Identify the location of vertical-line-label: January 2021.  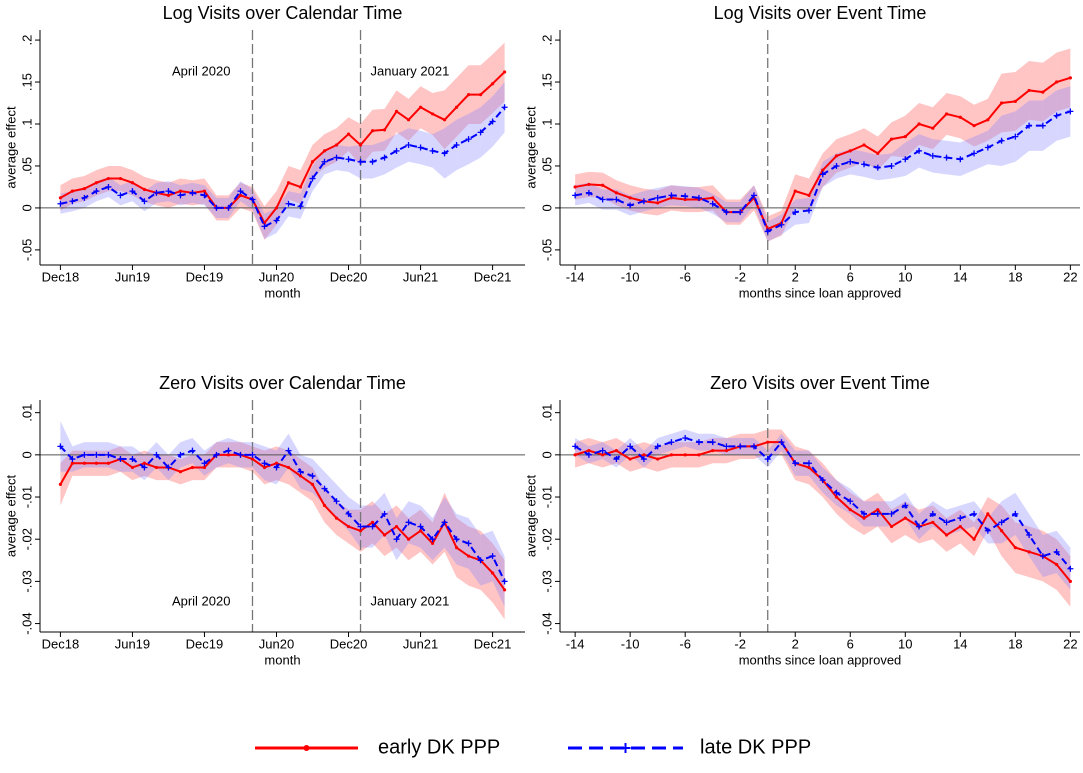
(410, 600).